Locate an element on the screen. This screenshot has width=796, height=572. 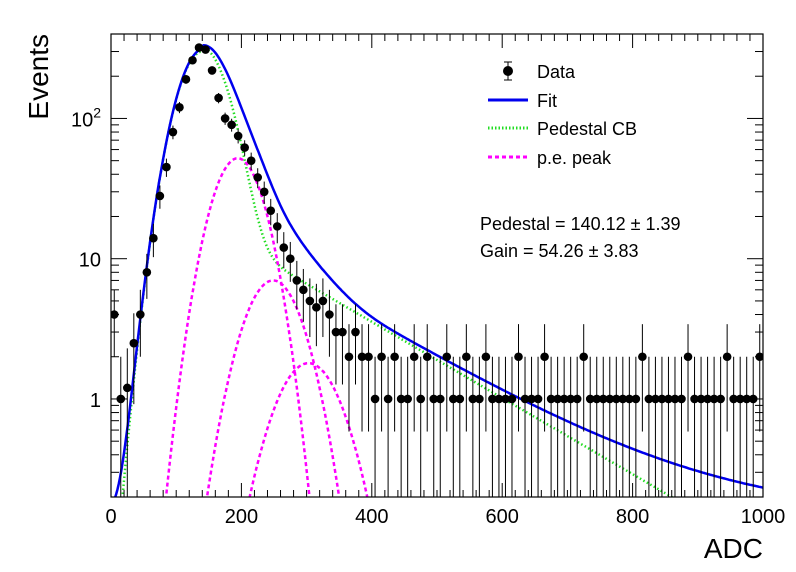
gain-value: Gain = 54.26 is located at coordinates (532, 251).